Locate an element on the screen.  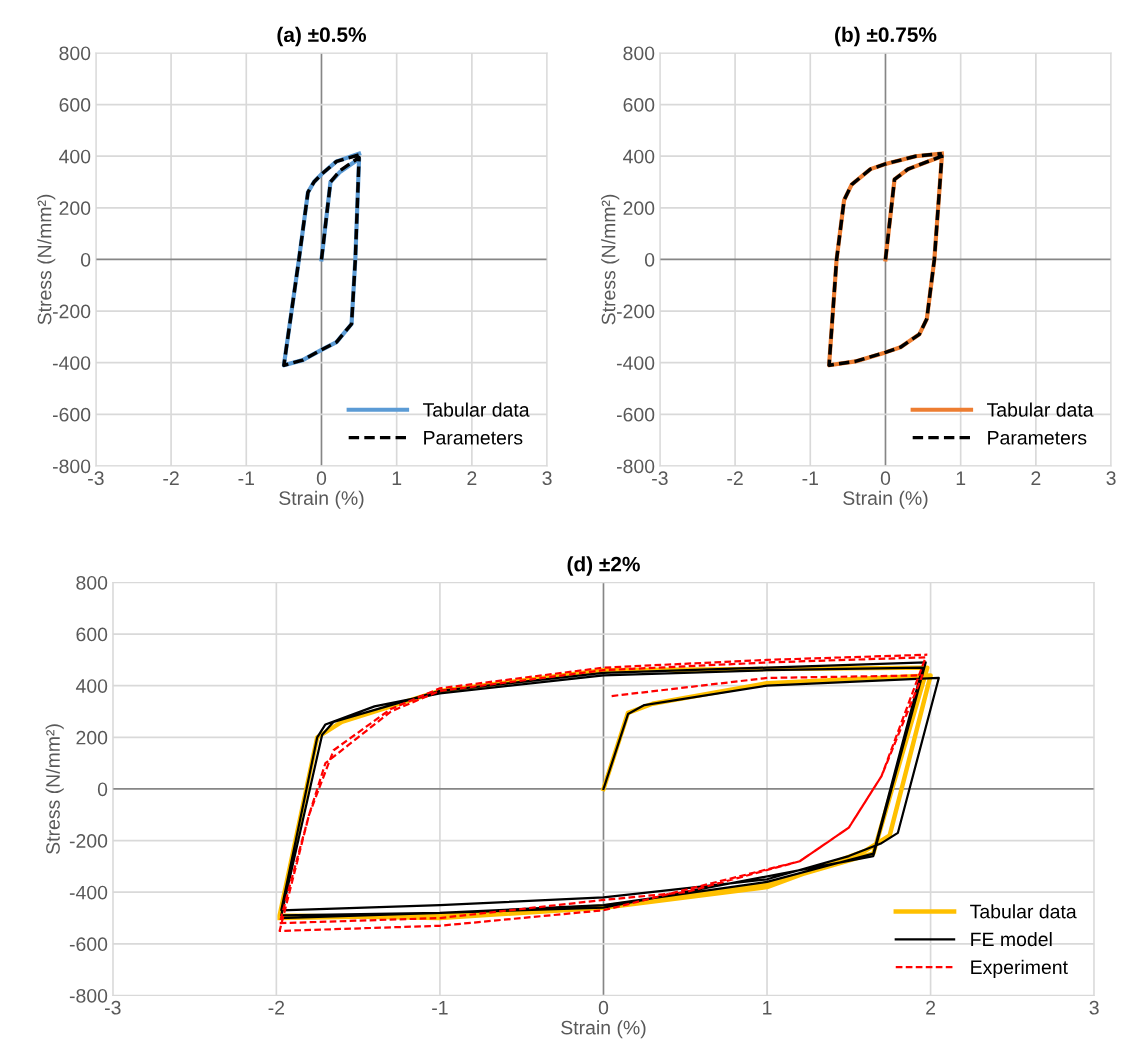
chart-title: (d) ±2% is located at coordinates (603, 566).